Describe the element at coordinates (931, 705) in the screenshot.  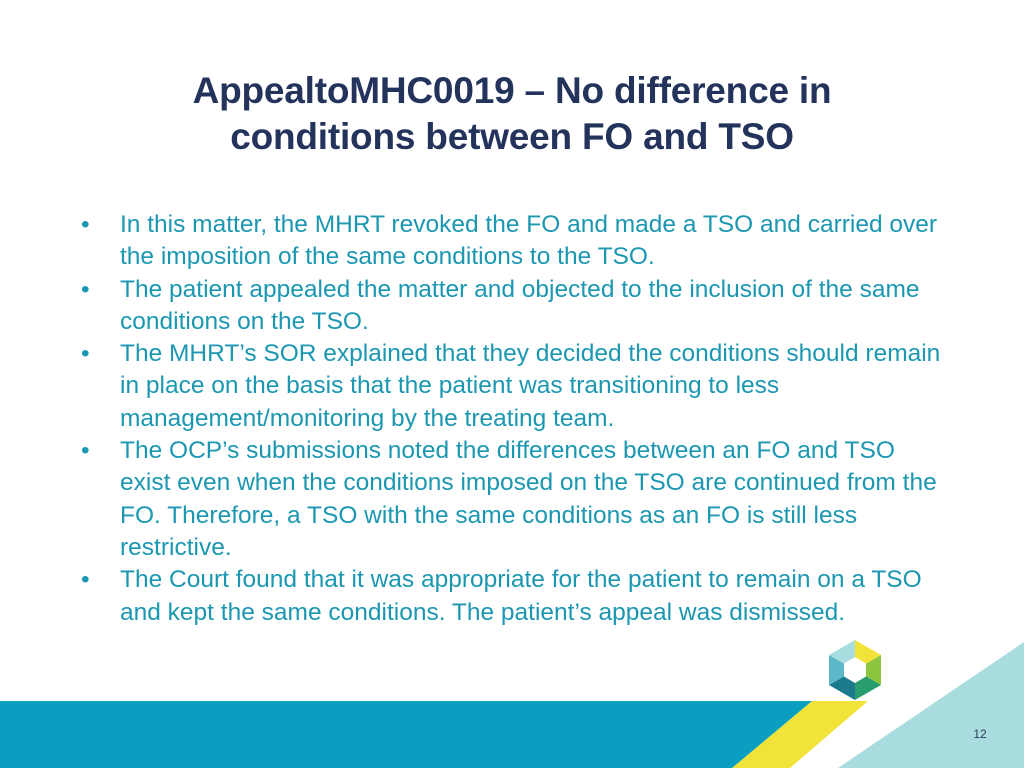
I see `footer-lightblue-shape` at that location.